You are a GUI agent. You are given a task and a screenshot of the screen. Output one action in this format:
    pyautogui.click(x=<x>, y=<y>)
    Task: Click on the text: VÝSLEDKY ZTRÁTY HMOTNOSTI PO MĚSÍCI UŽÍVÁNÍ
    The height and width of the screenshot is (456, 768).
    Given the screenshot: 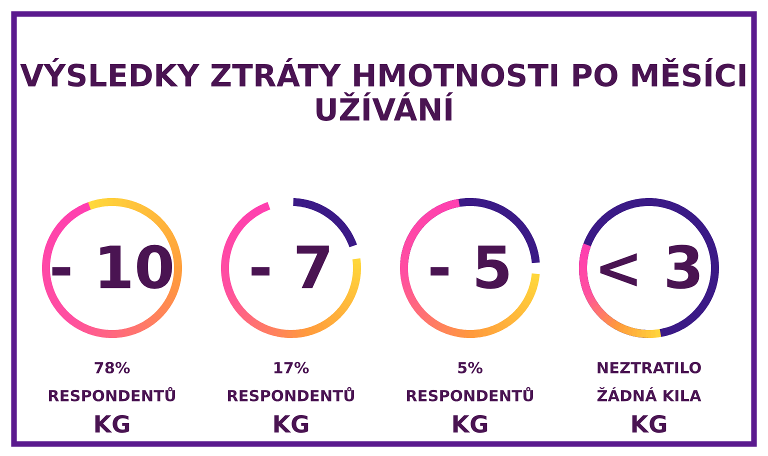 What is the action you would take?
    pyautogui.click(x=383, y=89)
    